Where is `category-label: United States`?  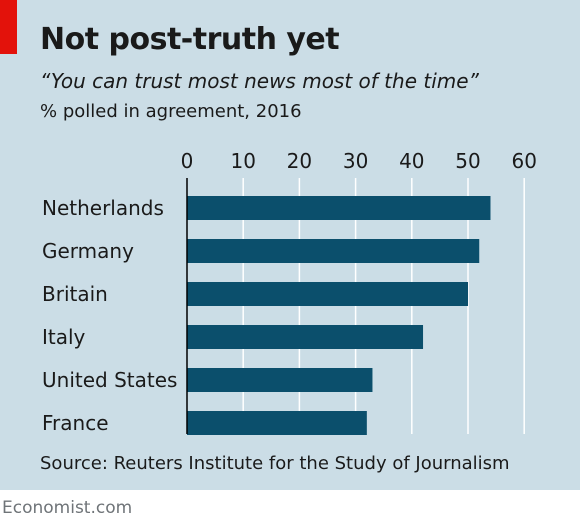
category-label: United States is located at coordinates (109, 380).